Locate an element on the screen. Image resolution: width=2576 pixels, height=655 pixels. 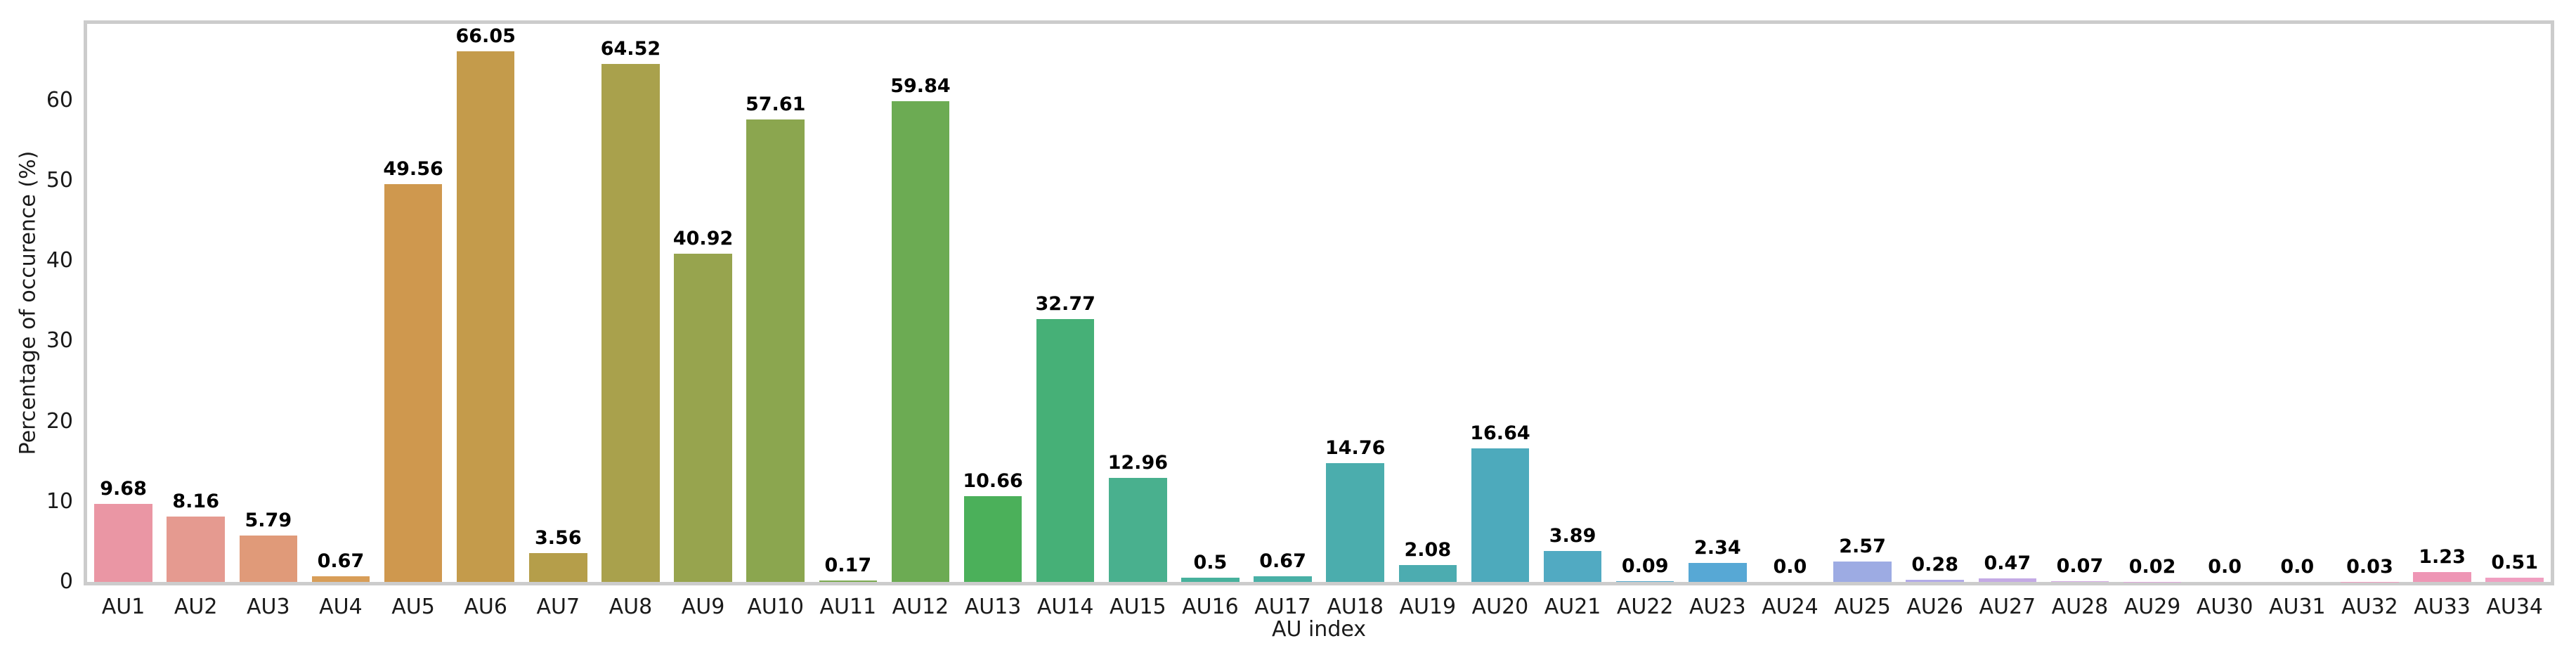
bar-slot-au32: 0.03 AU32 is located at coordinates (2370, 321).